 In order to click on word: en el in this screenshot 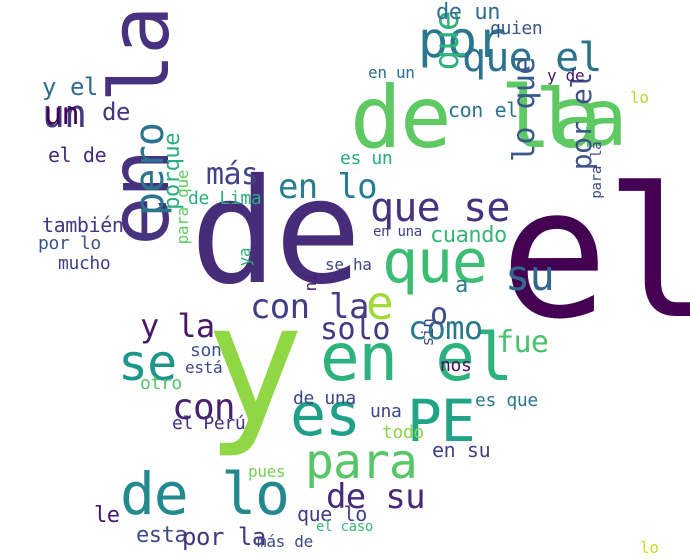, I will do `click(416, 357)`.